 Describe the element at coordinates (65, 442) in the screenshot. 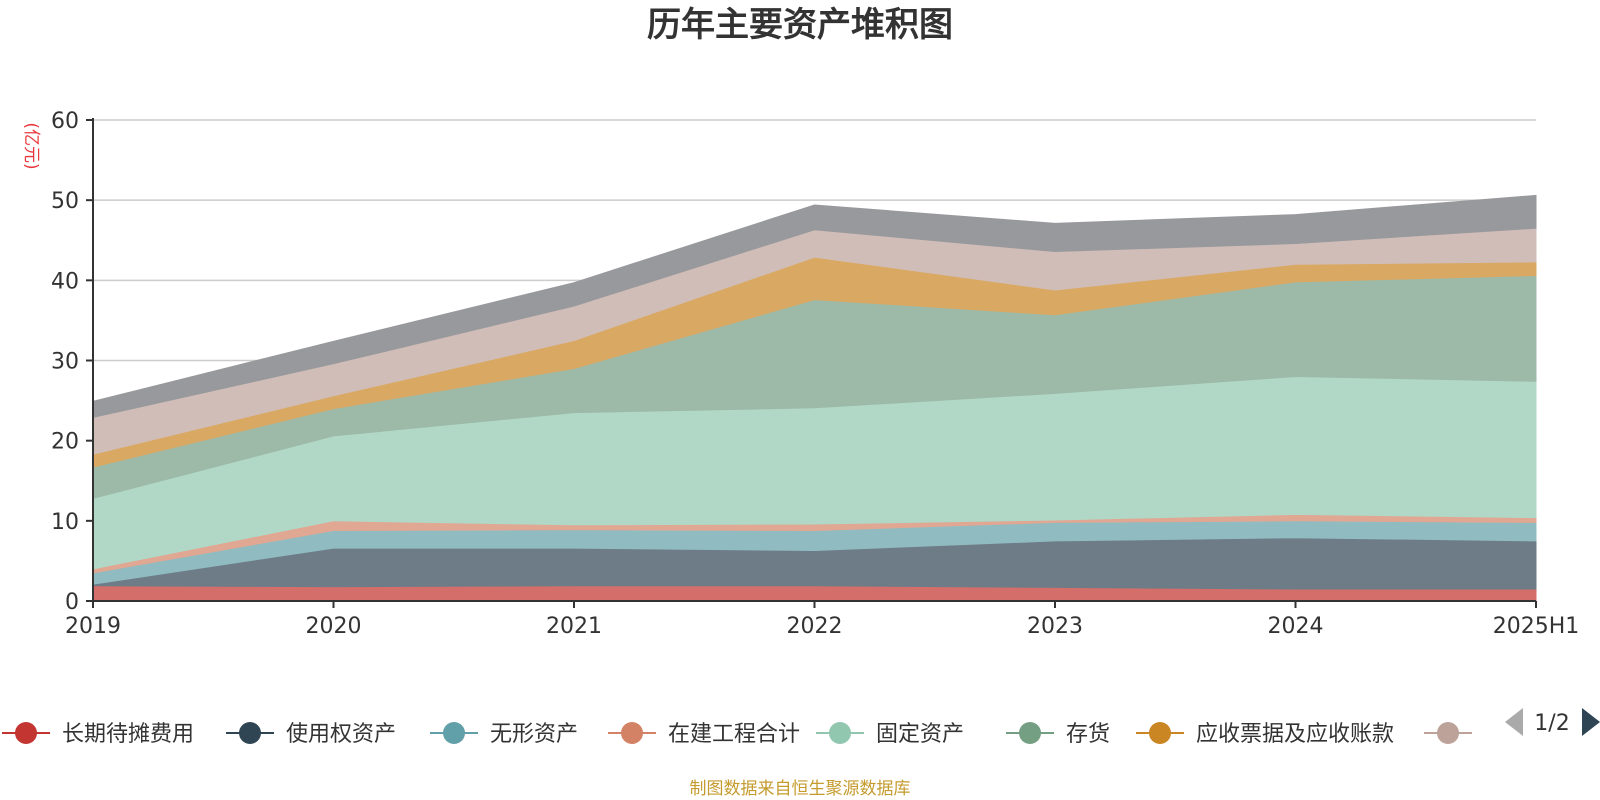

I see `y-tick-label: 20` at that location.